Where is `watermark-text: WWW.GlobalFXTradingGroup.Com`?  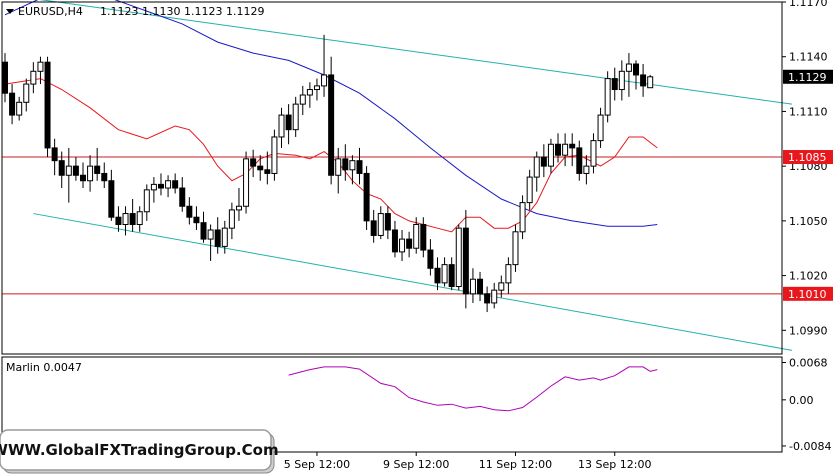
watermark-text: WWW.GlobalFXTradingGroup.Com is located at coordinates (139, 450).